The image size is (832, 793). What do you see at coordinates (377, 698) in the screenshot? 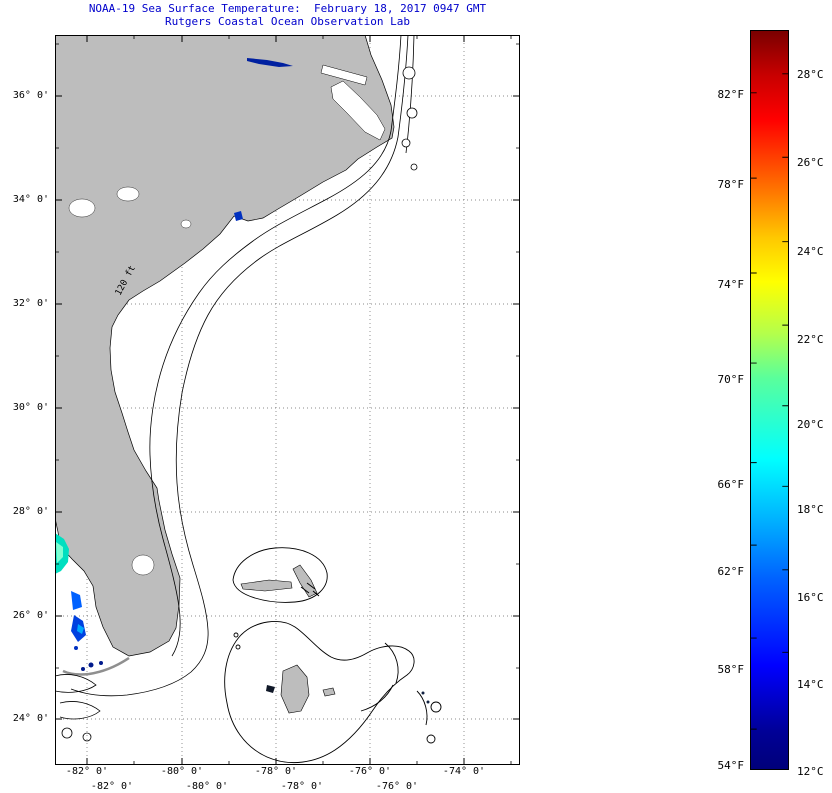
I see `out-island` at bounding box center [377, 698].